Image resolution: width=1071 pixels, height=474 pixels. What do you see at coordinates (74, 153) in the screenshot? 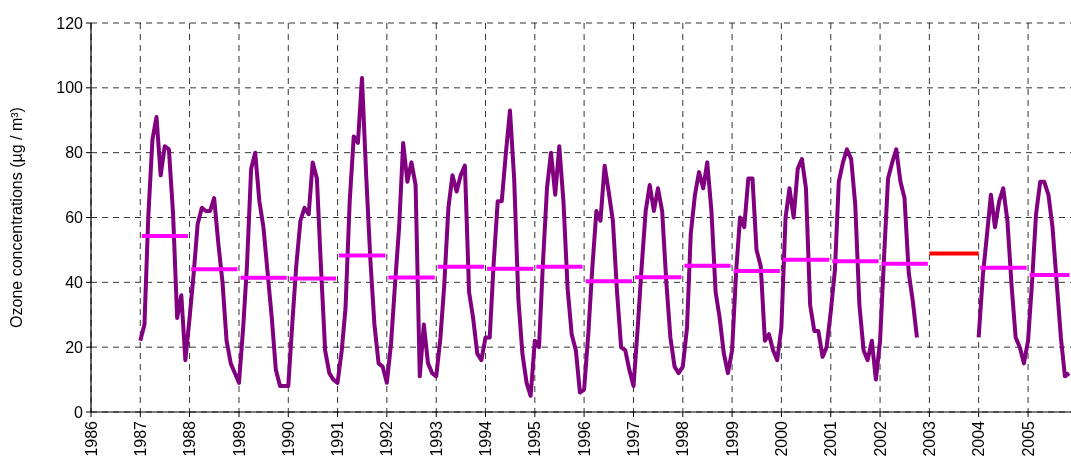
I see `y-tick-label: 80` at bounding box center [74, 153].